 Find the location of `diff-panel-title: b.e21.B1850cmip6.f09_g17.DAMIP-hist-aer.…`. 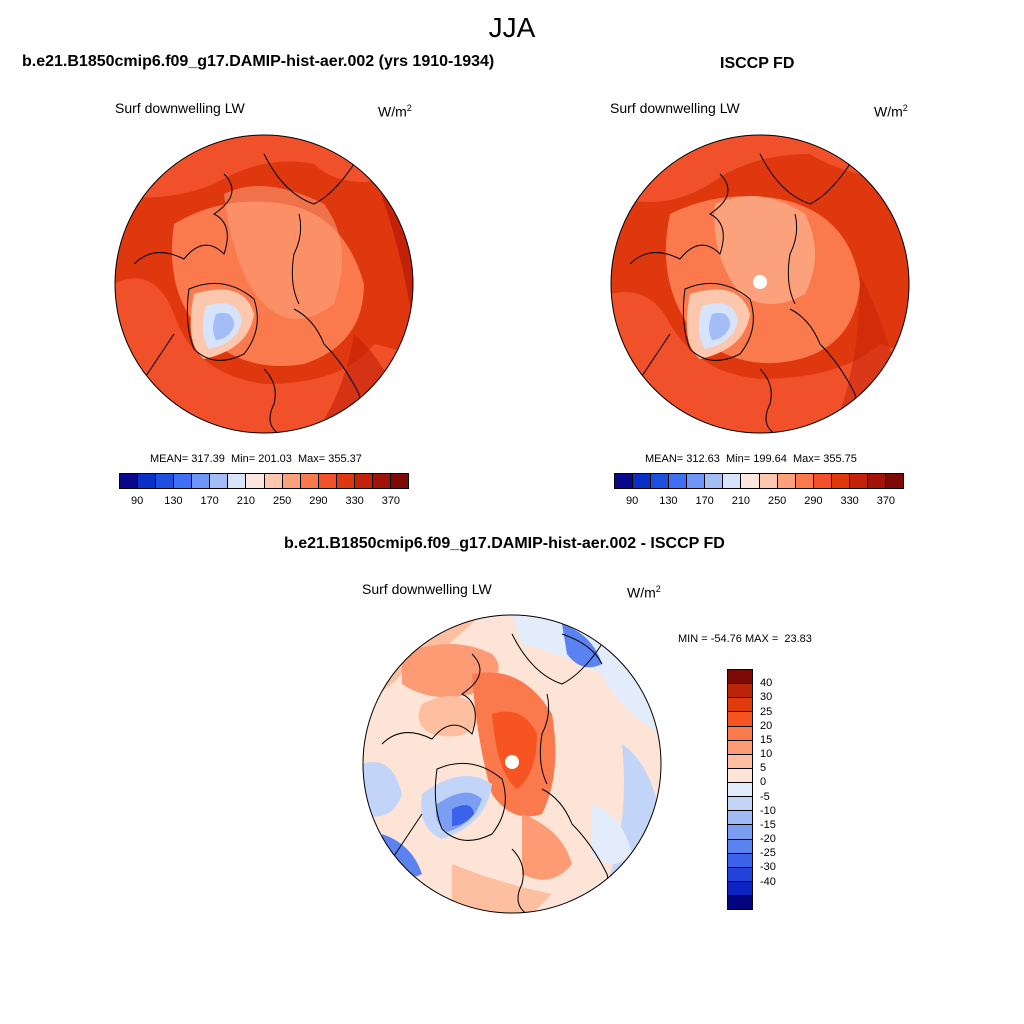

diff-panel-title: b.e21.B1850cmip6.f09_g17.DAMIP-hist-aer.… is located at coordinates (504, 543).